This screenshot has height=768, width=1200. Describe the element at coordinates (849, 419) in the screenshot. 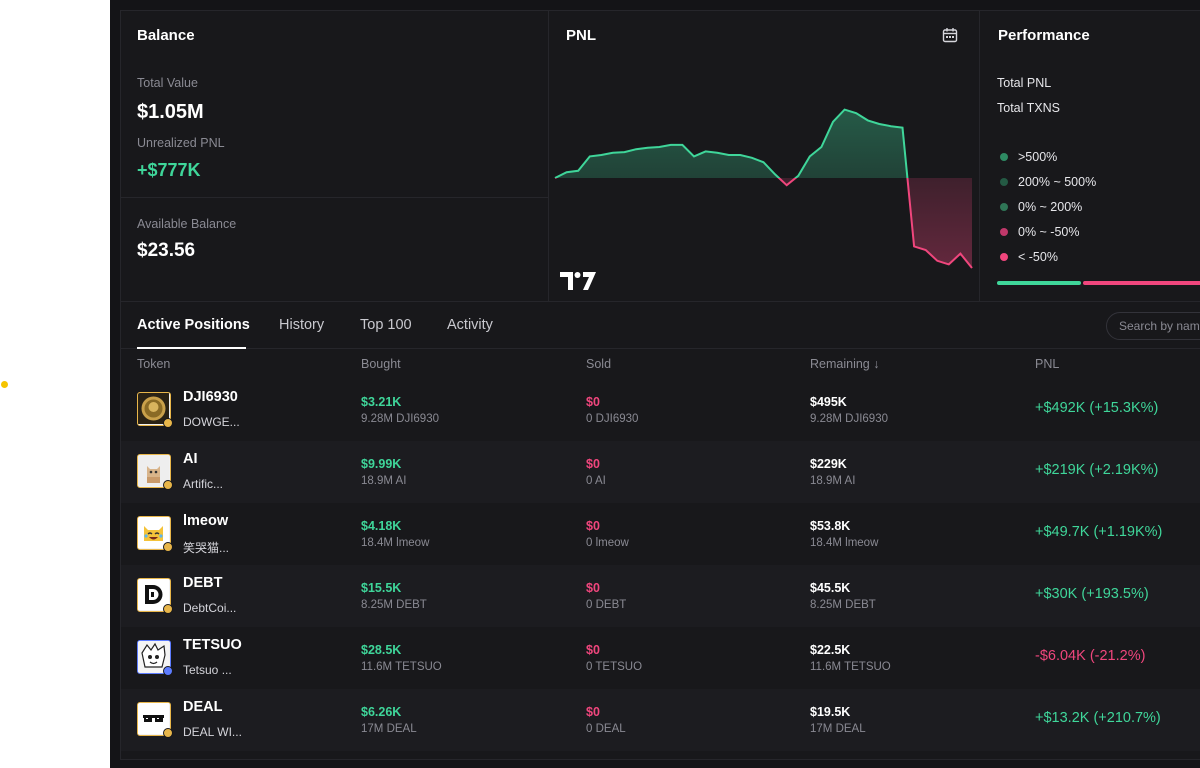

I see `remaining-amount: 9.28M DJI6930` at that location.